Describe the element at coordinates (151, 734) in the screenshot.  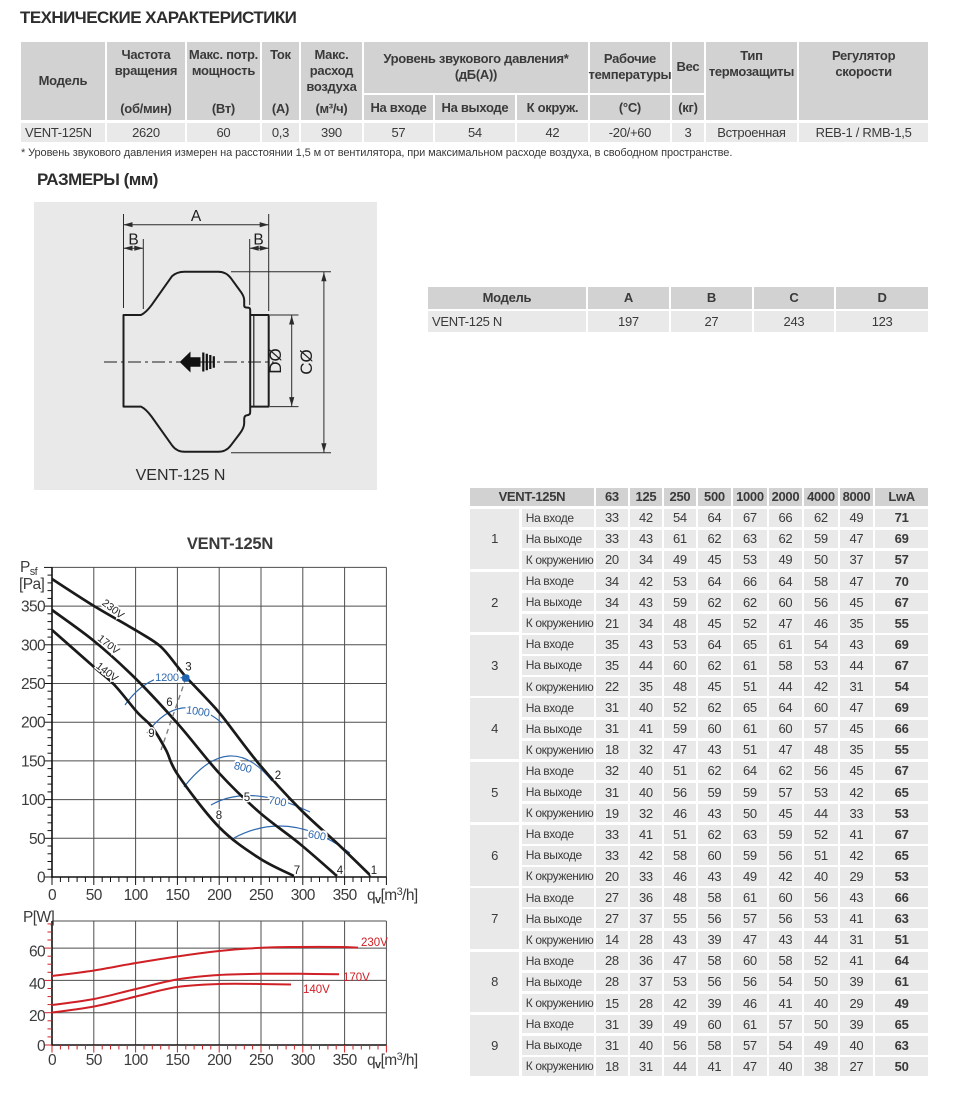
I see `svg-text: 9` at that location.